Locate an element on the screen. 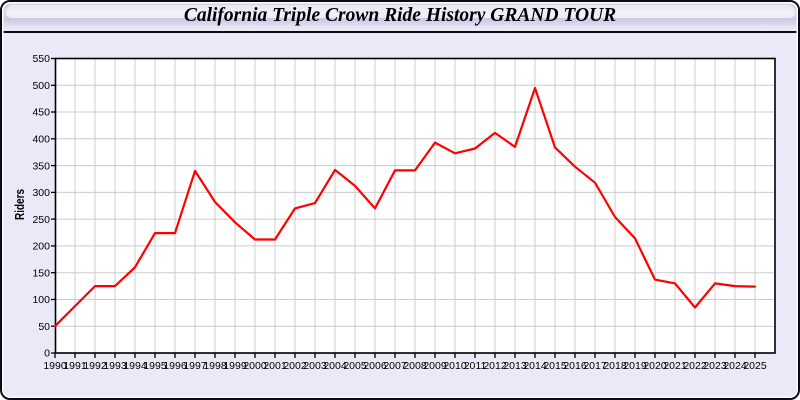  svg-text: 2017 is located at coordinates (595, 366).